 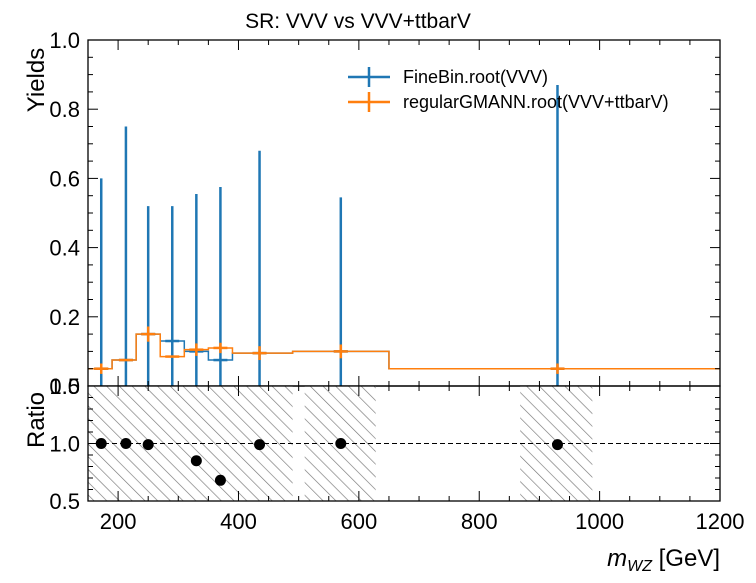 I want to click on x-axis-label: mWZ [GeV], so click(x=663, y=560).